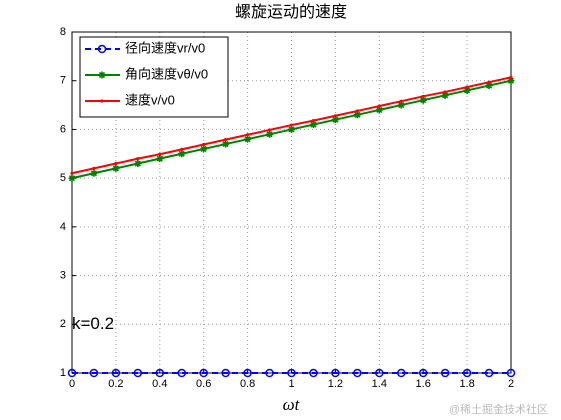  I want to click on y-tick-label: 2, so click(63, 324).